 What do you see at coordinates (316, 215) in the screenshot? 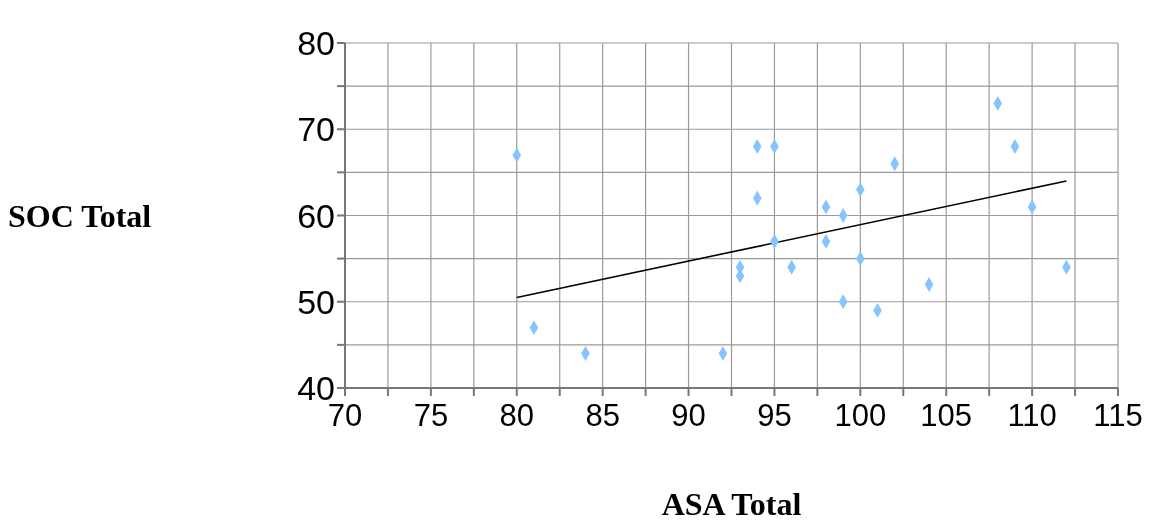
I see `y-tick-label: 60` at bounding box center [316, 215].